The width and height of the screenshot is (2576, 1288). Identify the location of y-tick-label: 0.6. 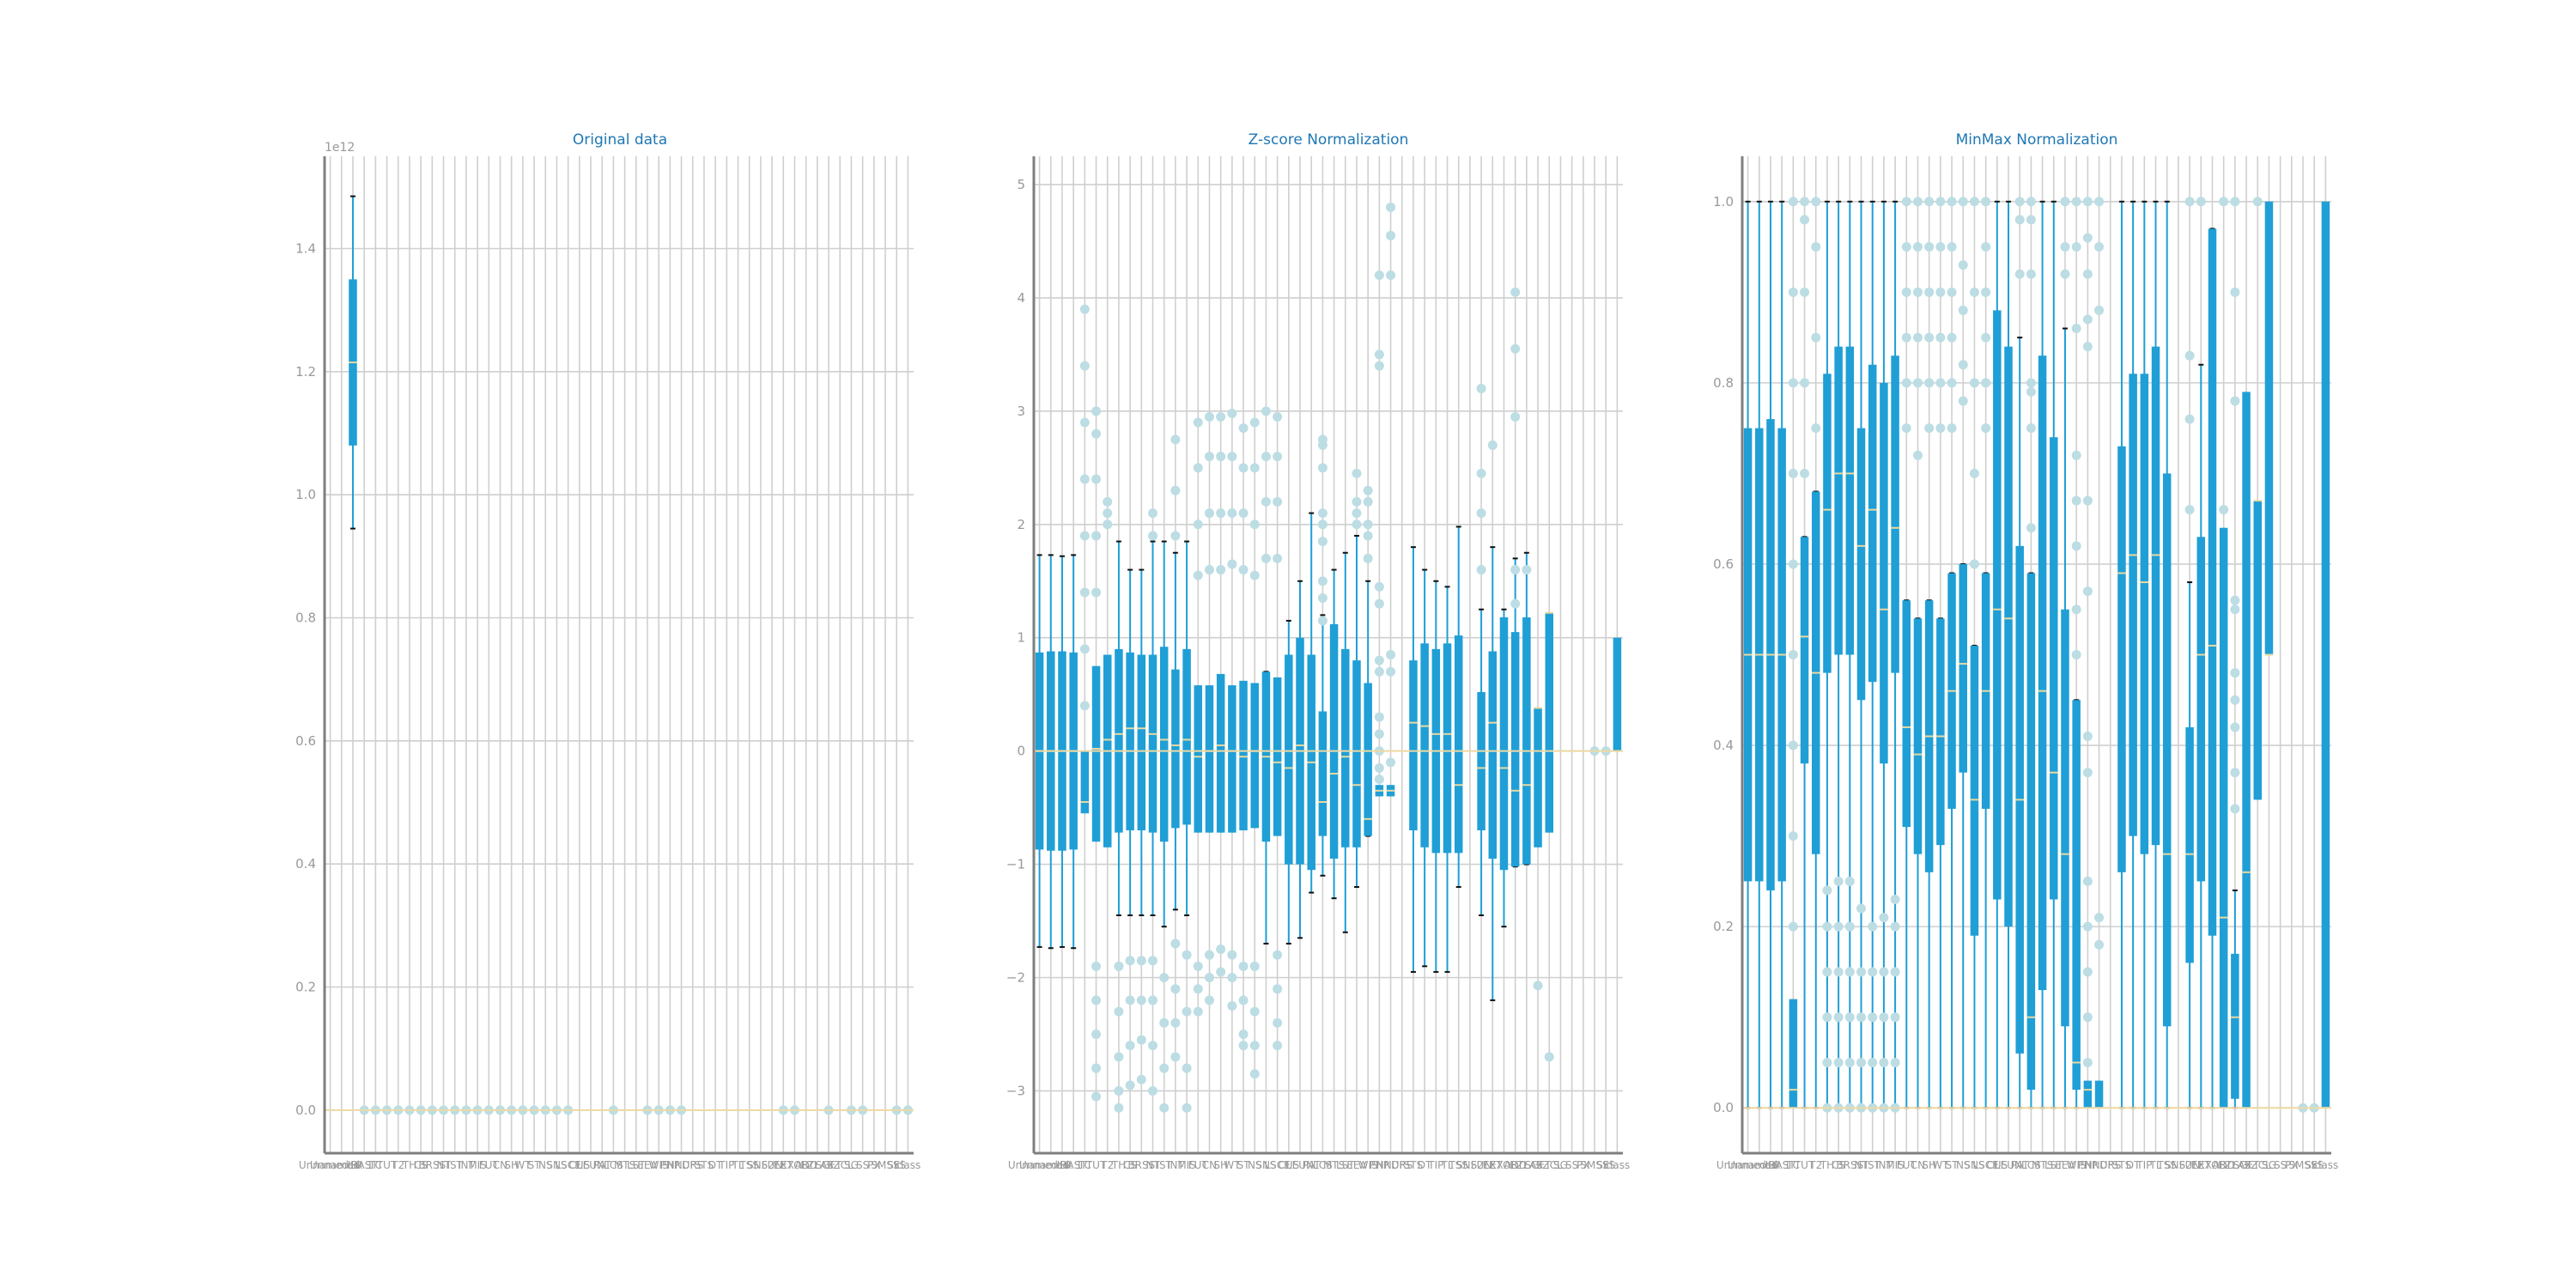
(1723, 564).